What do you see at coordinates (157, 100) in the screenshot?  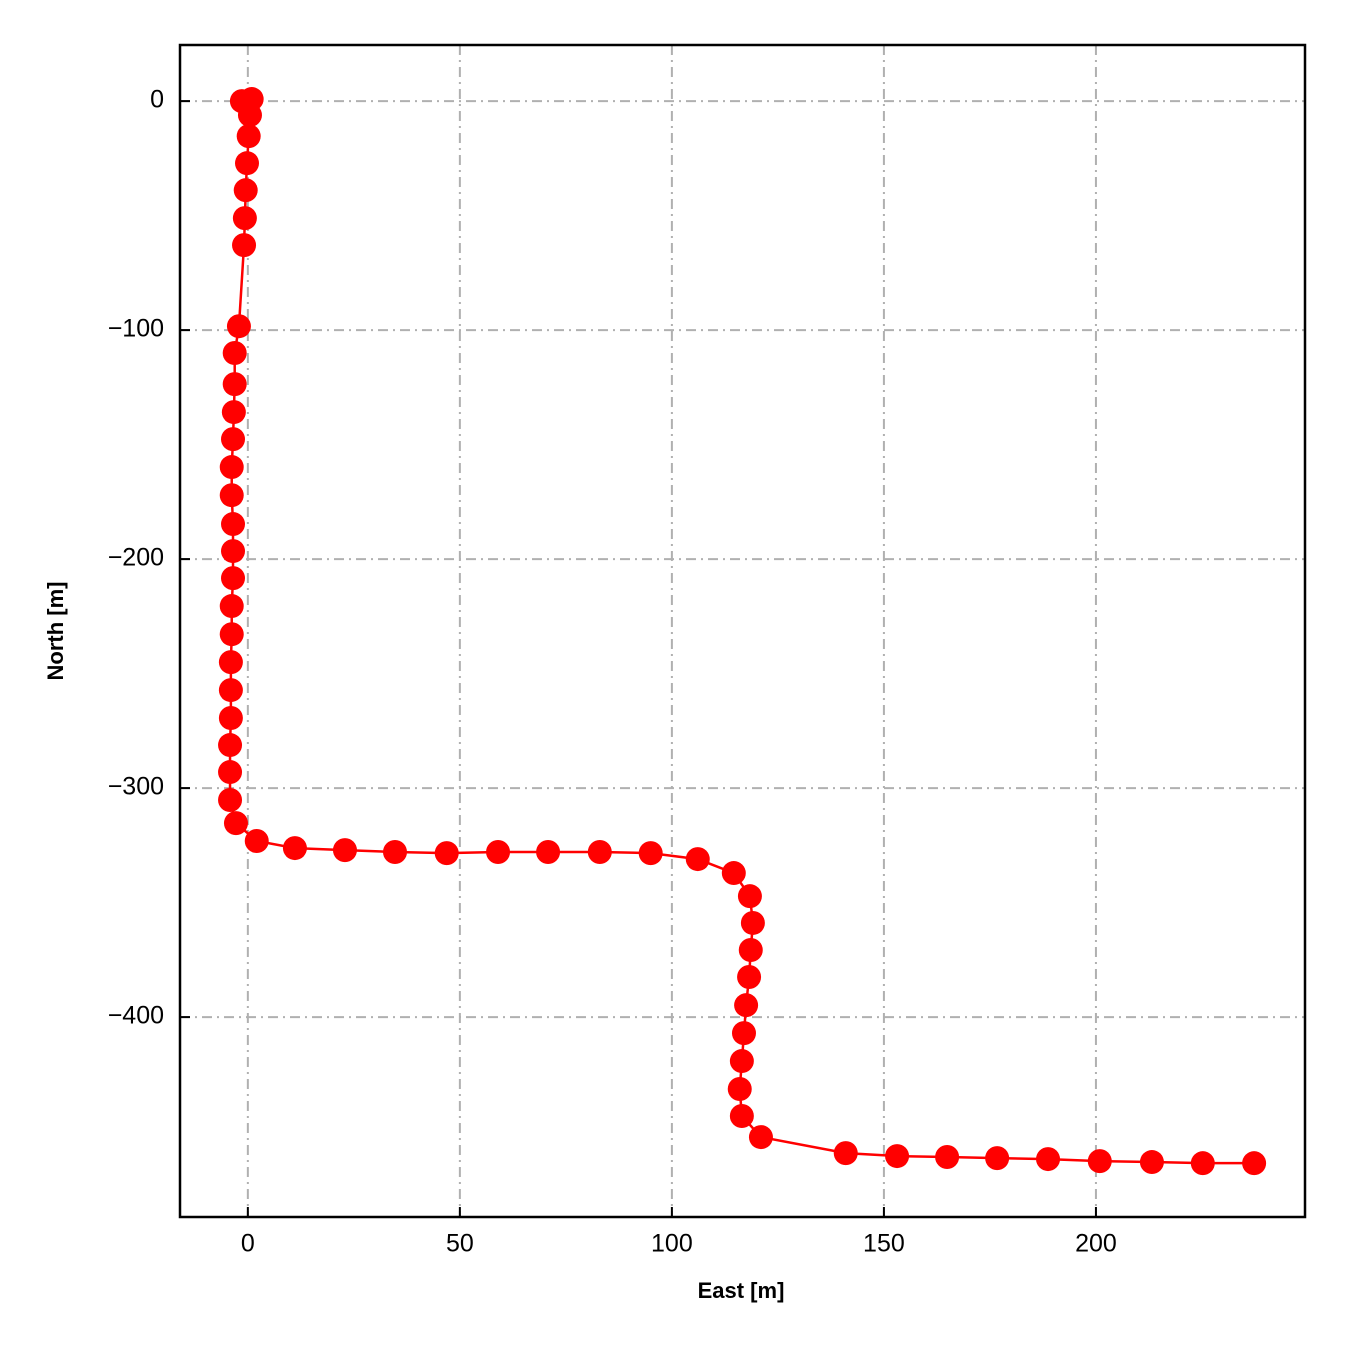 I see `y-tick-label: 0` at bounding box center [157, 100].